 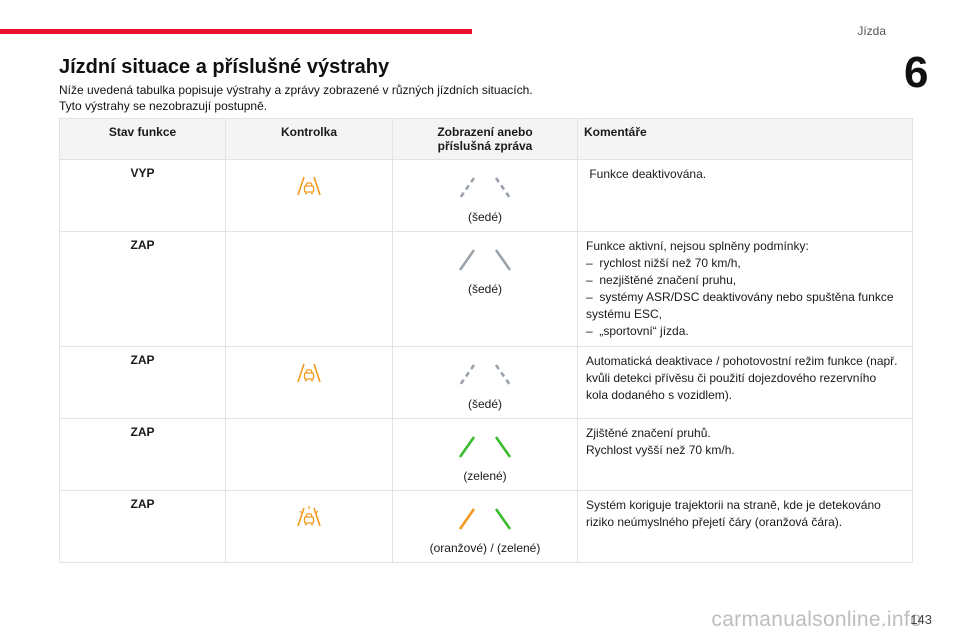 I want to click on comment-line: systému ESC,, so click(x=624, y=314).